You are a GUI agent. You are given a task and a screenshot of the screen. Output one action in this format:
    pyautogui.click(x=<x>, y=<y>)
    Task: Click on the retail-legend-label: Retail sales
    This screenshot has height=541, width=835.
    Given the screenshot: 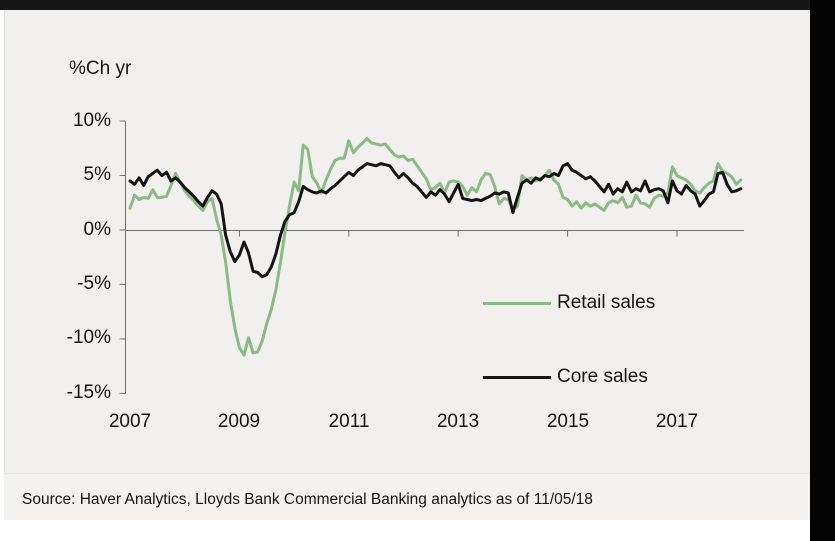 What is the action you would take?
    pyautogui.click(x=606, y=302)
    